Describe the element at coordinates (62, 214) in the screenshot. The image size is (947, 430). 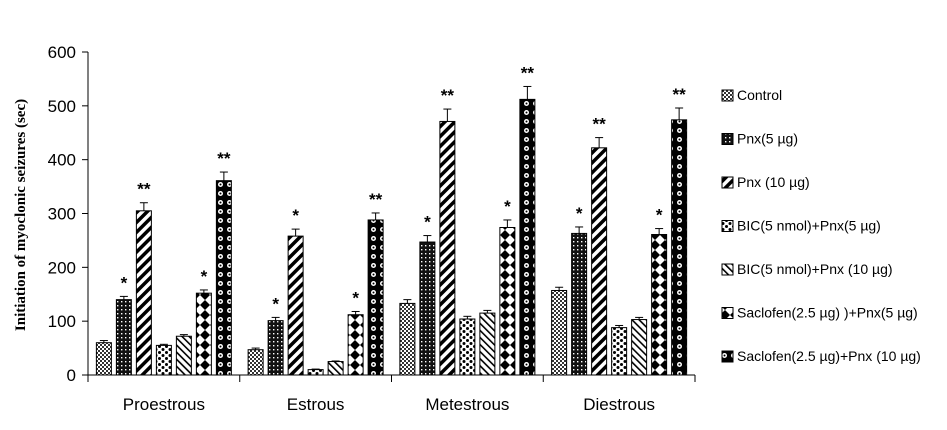
I see `y-tick-label: 300` at that location.